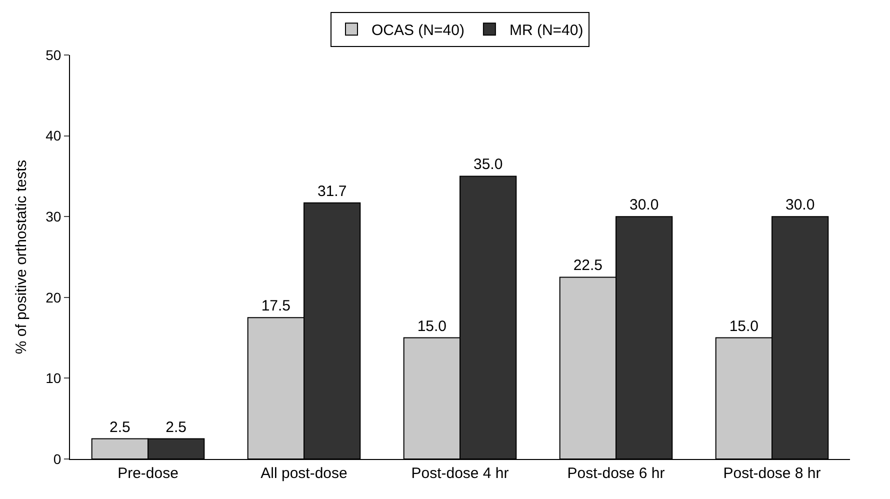 This screenshot has width=890, height=499. Describe the element at coordinates (21, 257) in the screenshot. I see `y-axis-title: % of positive orthostatic tests` at that location.